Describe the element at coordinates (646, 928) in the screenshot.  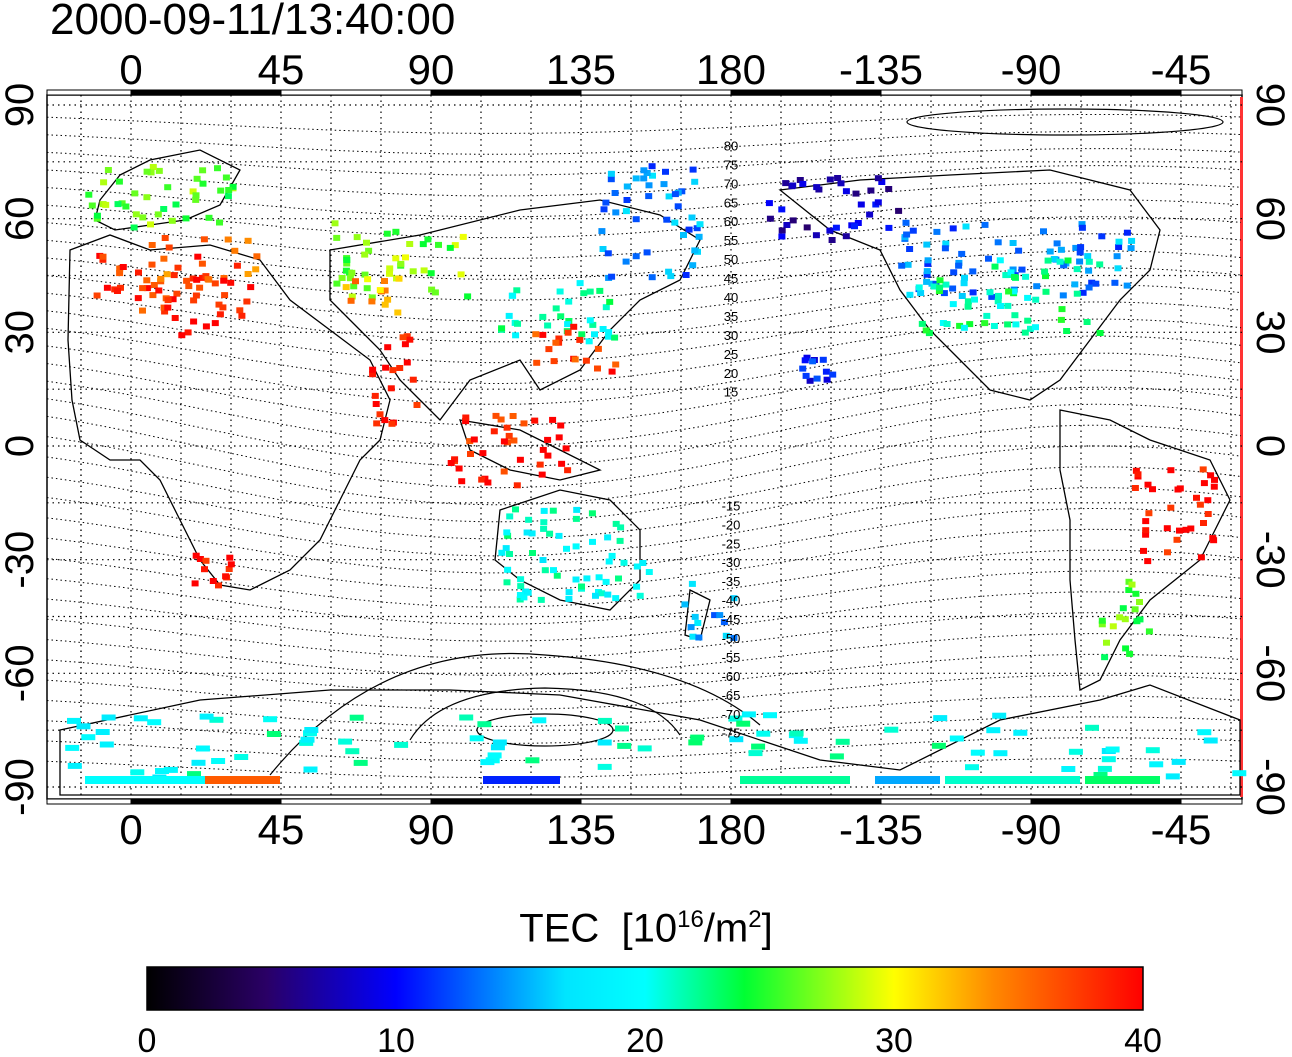
I see `colorbar-title: TEC [1016/m2]` at that location.